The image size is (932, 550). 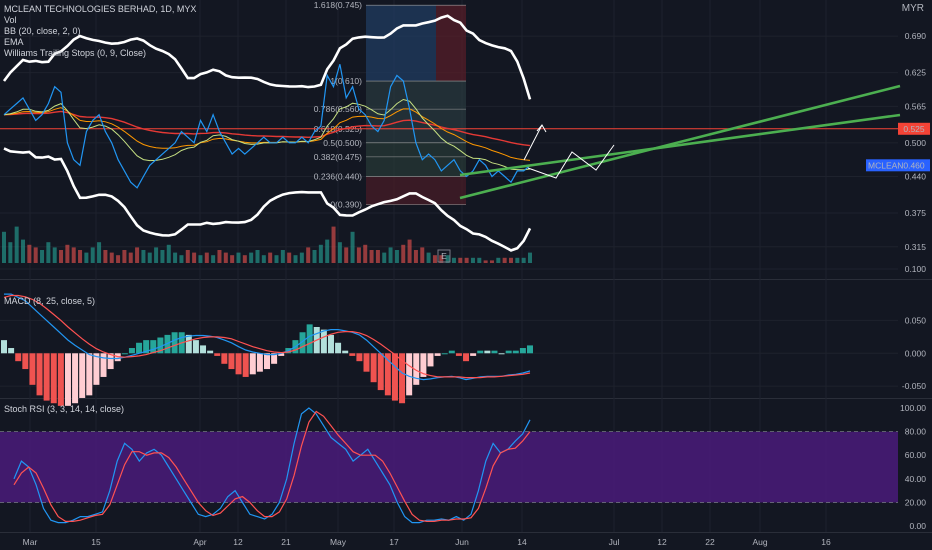 I want to click on x-tick-label: 22, so click(x=710, y=542).